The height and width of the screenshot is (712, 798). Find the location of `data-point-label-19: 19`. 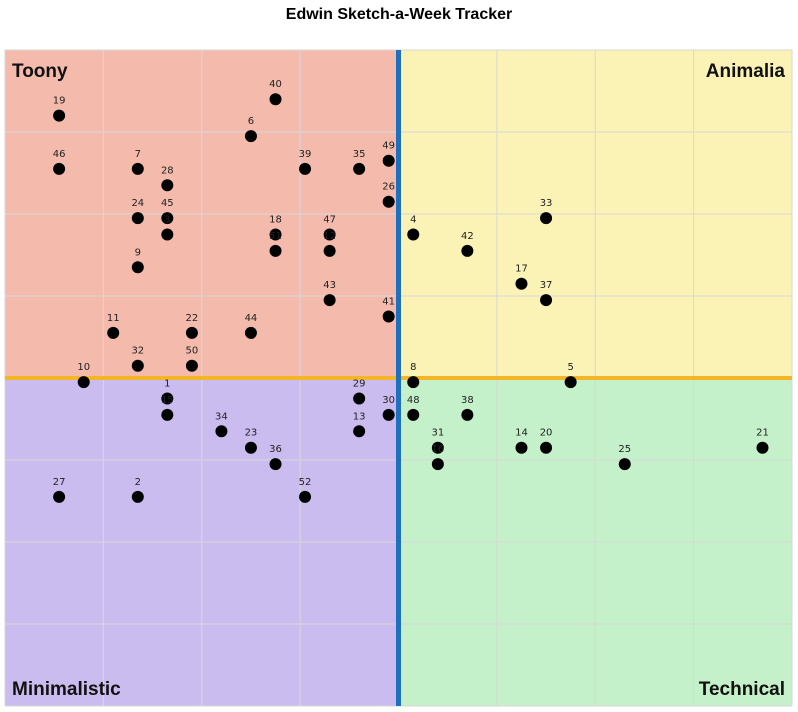

data-point-label-19: 19 is located at coordinates (59, 101).